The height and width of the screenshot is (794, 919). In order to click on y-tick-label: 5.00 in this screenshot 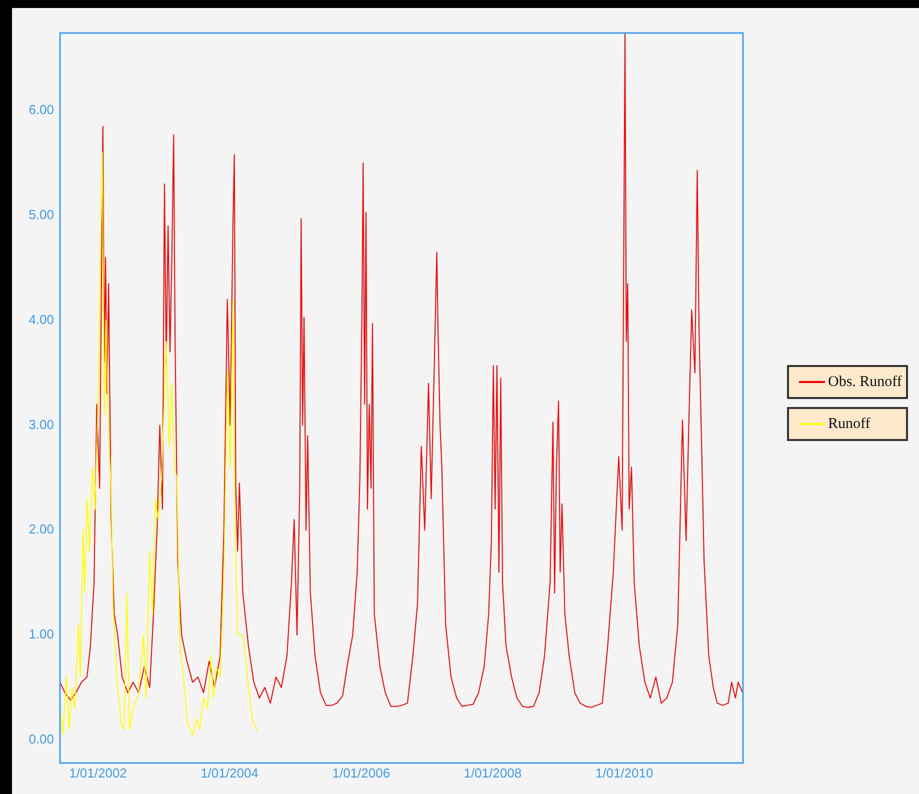, I will do `click(41, 214)`.